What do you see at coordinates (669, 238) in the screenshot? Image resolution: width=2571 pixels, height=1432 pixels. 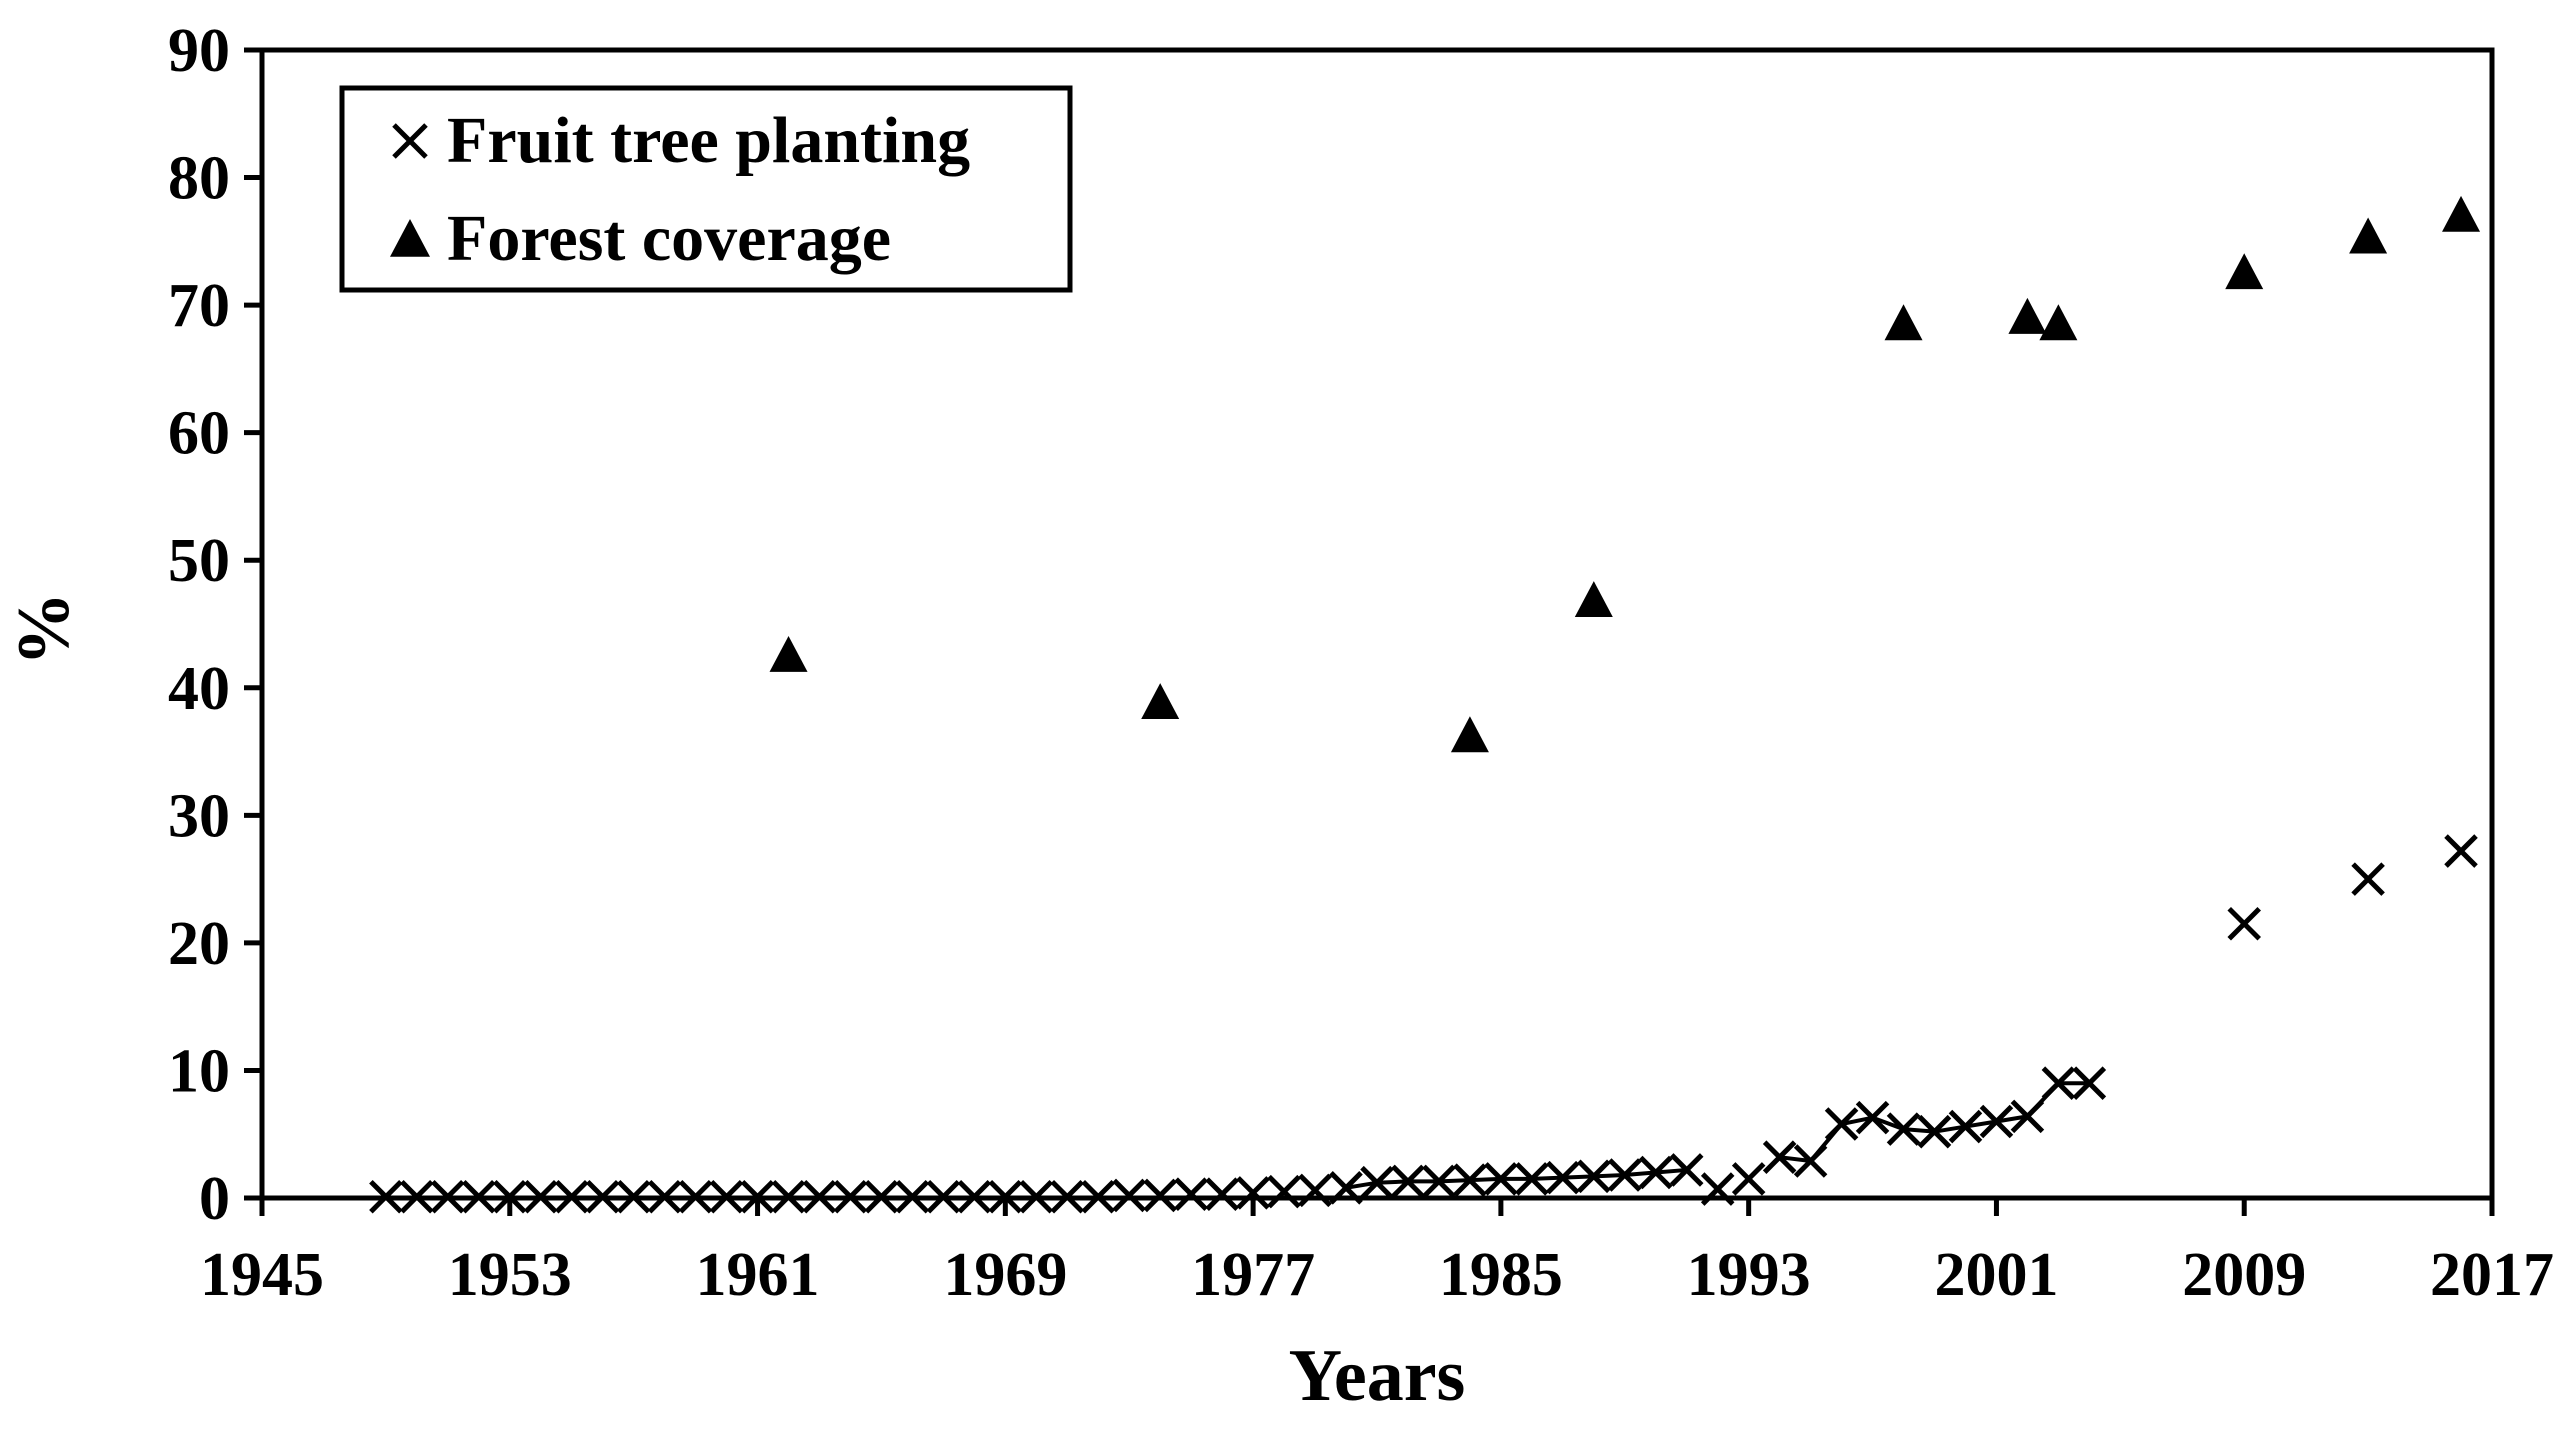 I see `legend-label-forest-coverage: Forest coverage` at bounding box center [669, 238].